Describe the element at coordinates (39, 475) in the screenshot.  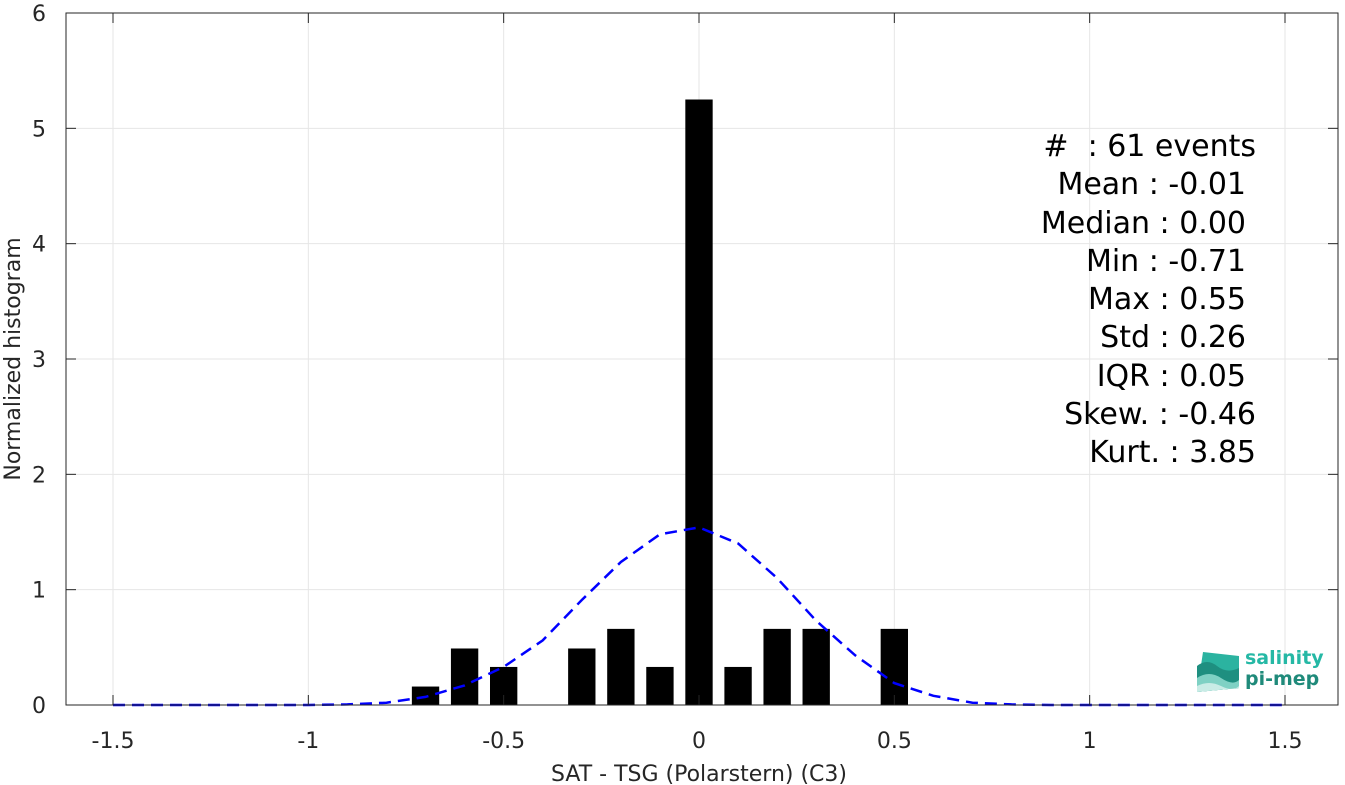
I see `y-tick-label: 2` at that location.